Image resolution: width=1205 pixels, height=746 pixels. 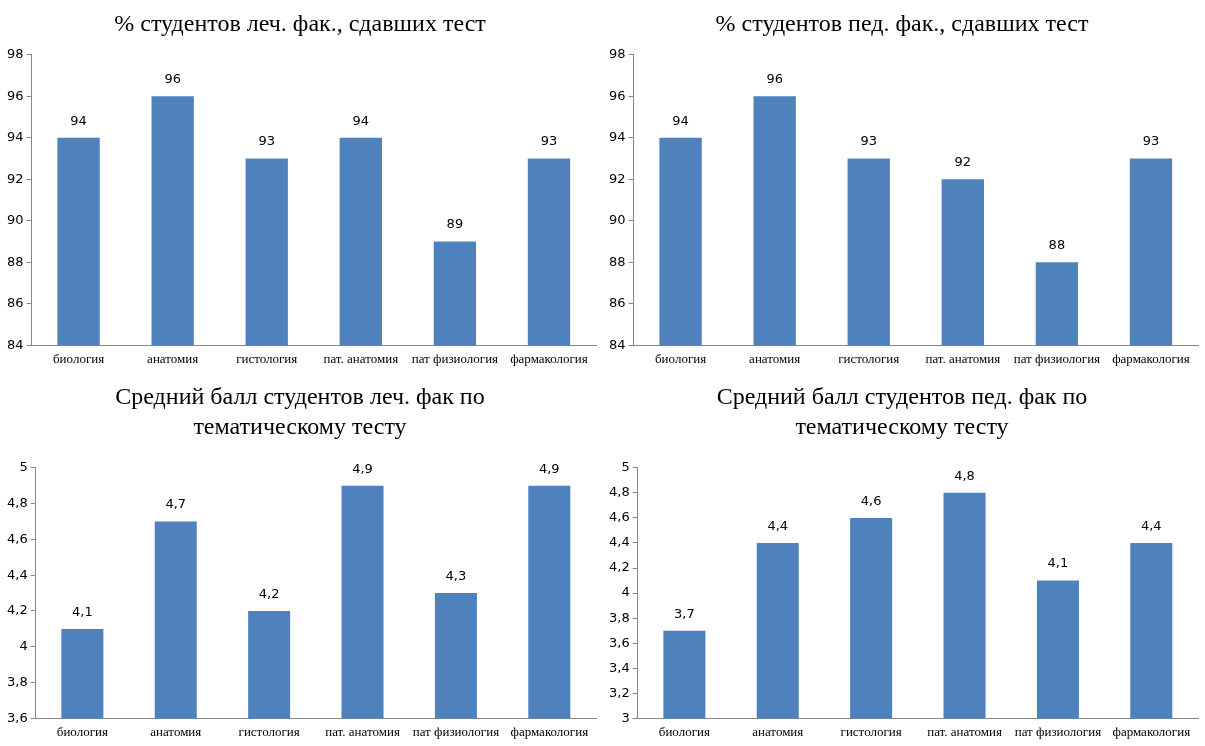 I want to click on data-label: 4,8, so click(x=964, y=475).